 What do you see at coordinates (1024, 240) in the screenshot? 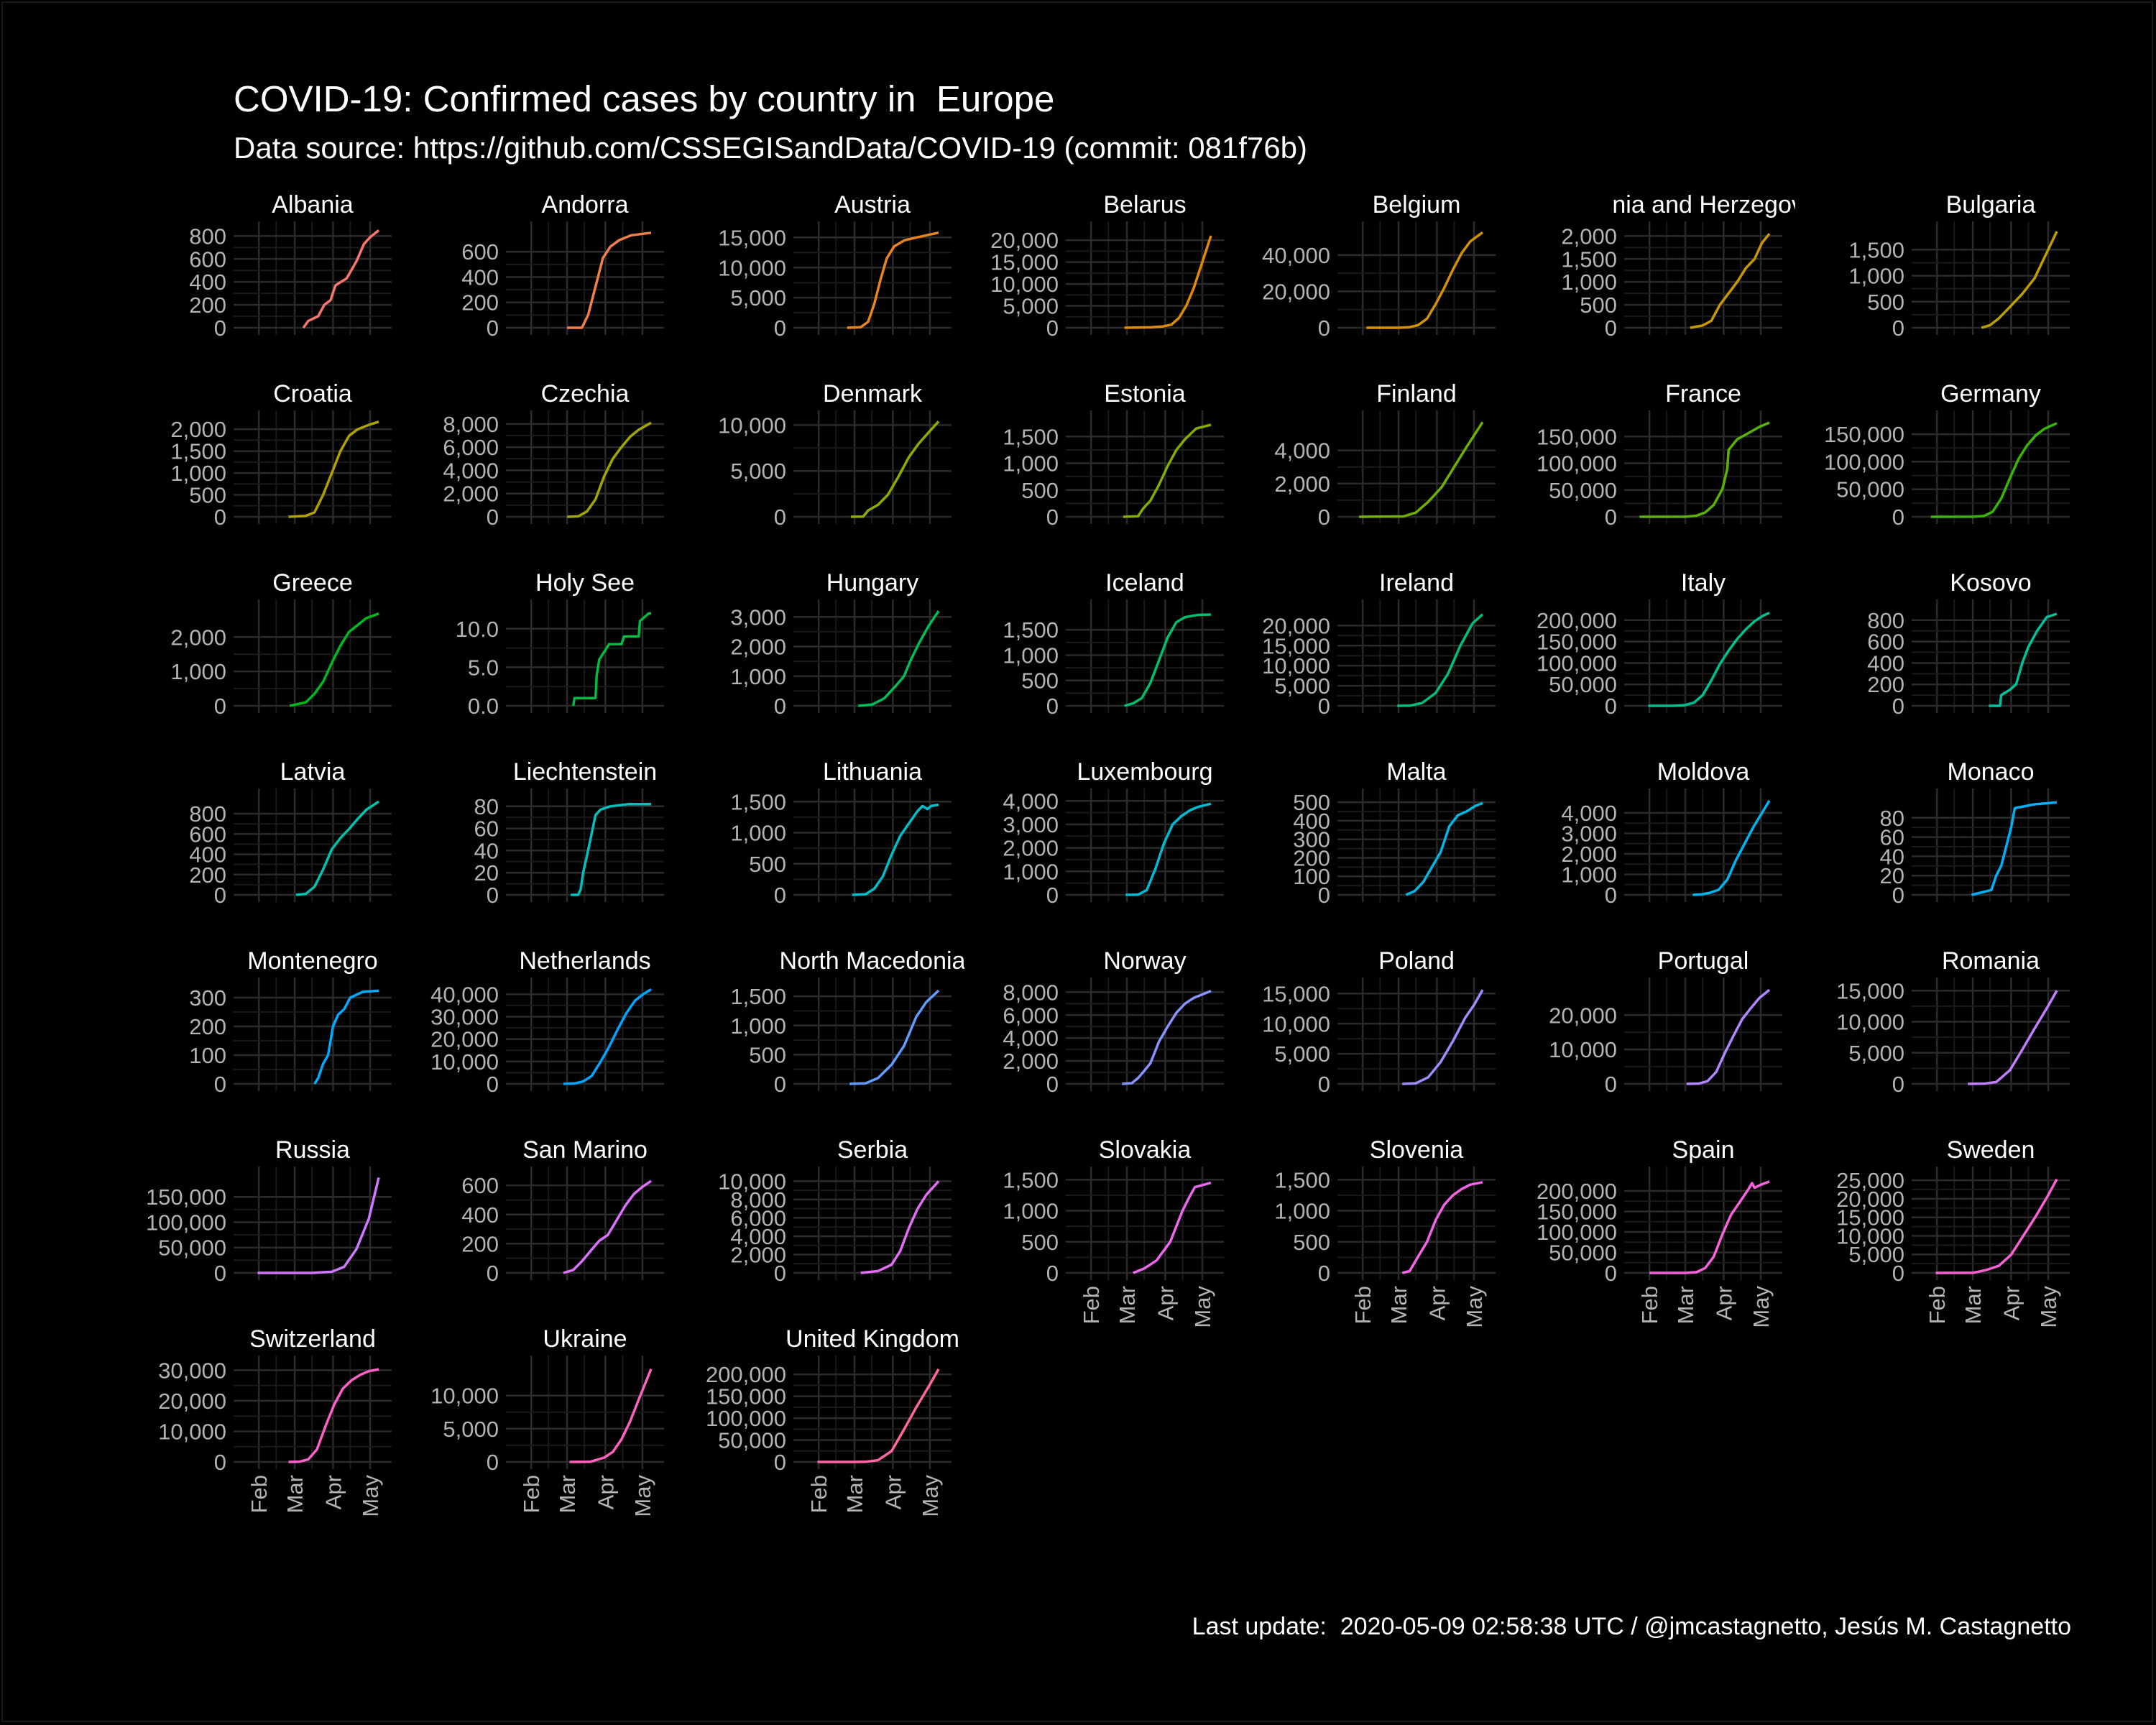
I see `y-tick-label: 20,000` at bounding box center [1024, 240].